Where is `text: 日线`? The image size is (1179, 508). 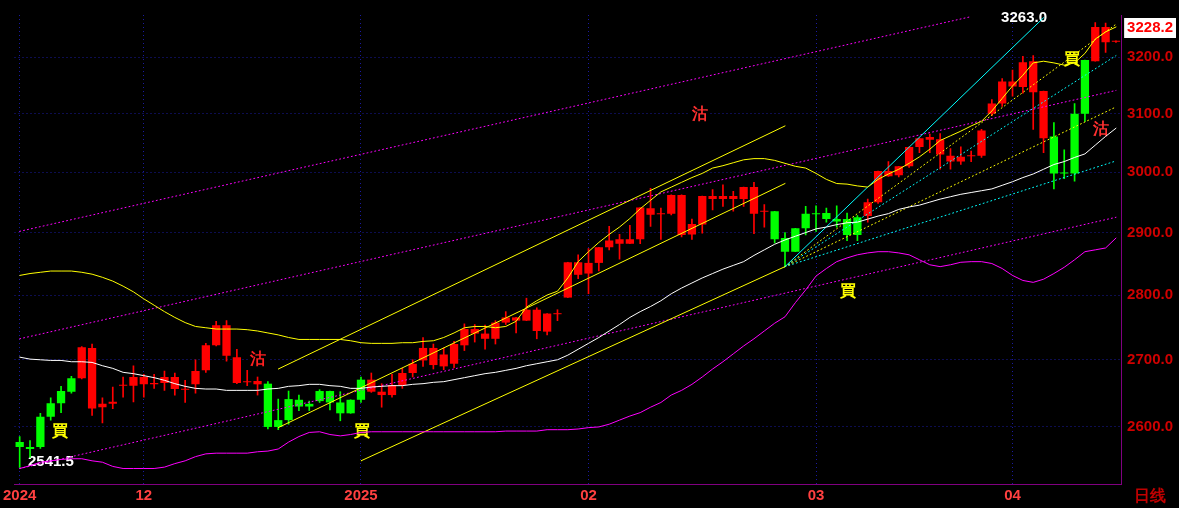
text: 日线 is located at coordinates (1150, 496).